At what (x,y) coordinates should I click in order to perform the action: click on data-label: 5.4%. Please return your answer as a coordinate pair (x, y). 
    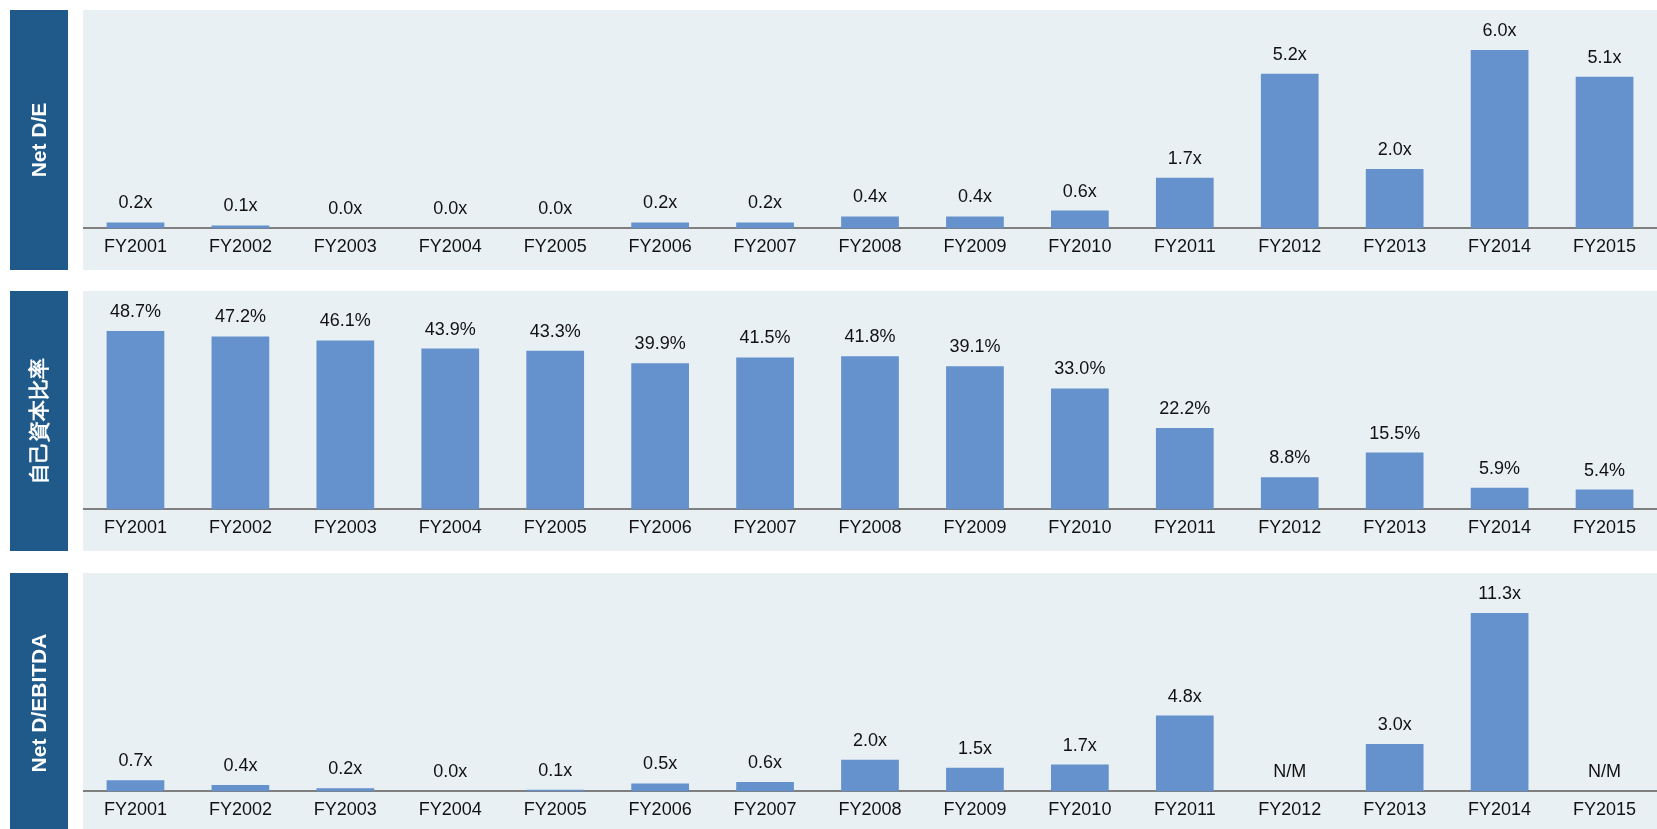
    Looking at the image, I should click on (1605, 469).